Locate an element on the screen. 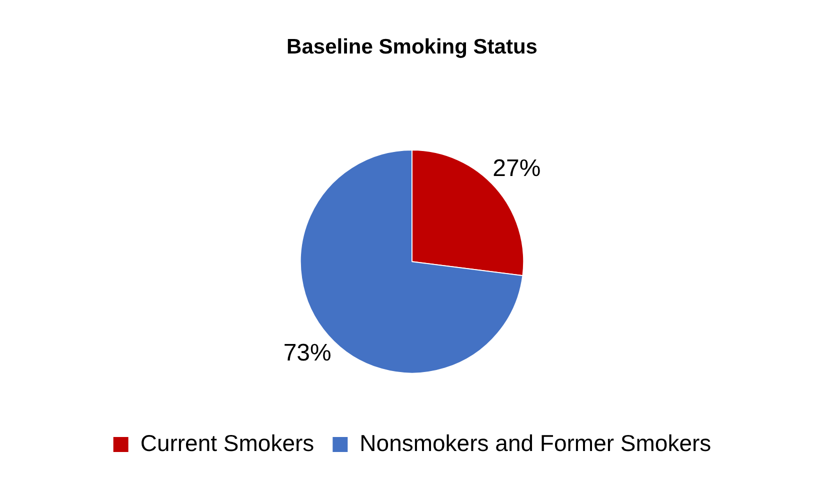  legend-label: Current Smokers is located at coordinates (227, 443).